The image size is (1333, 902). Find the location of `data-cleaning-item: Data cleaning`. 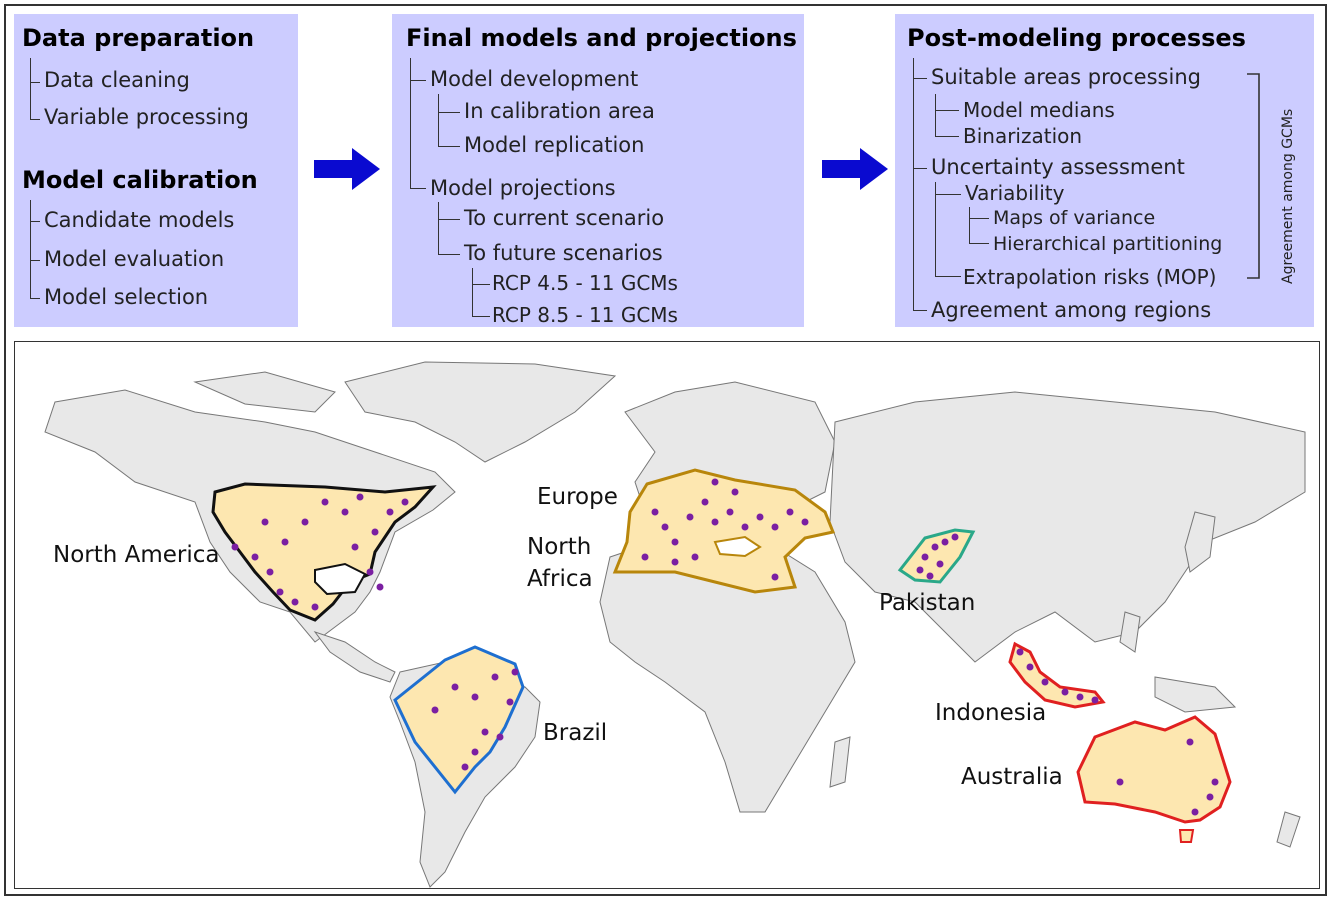

data-cleaning-item: Data cleaning is located at coordinates (117, 80).